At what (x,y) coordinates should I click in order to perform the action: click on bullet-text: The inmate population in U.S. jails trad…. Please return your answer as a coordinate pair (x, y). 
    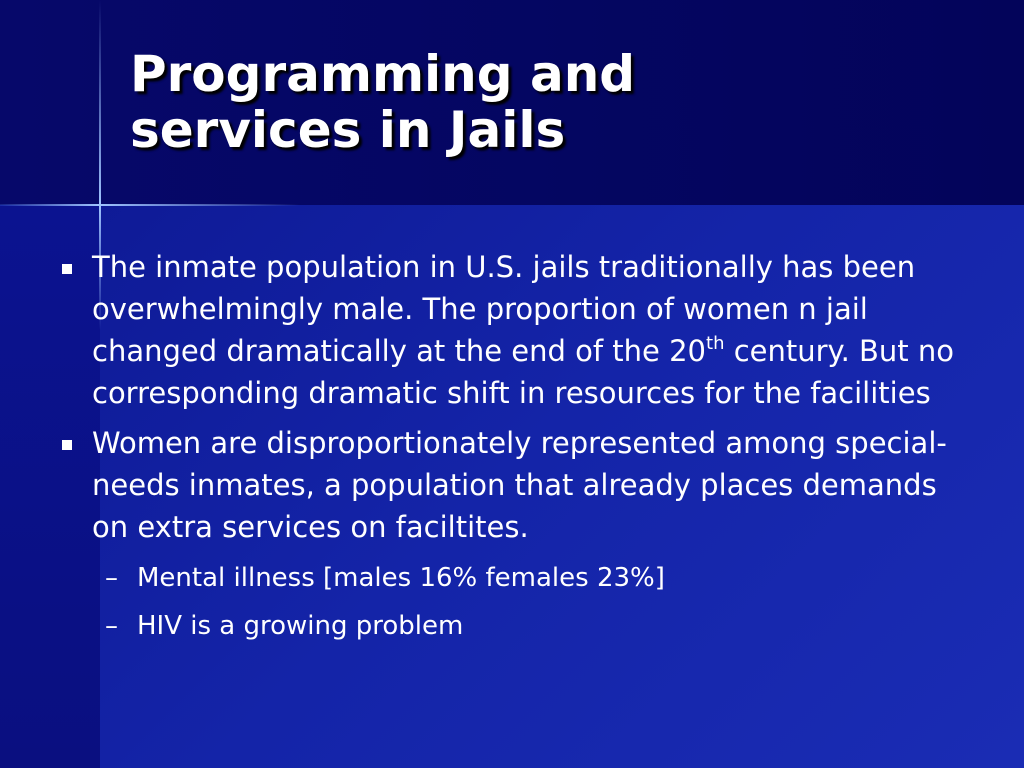
    Looking at the image, I should click on (504, 309).